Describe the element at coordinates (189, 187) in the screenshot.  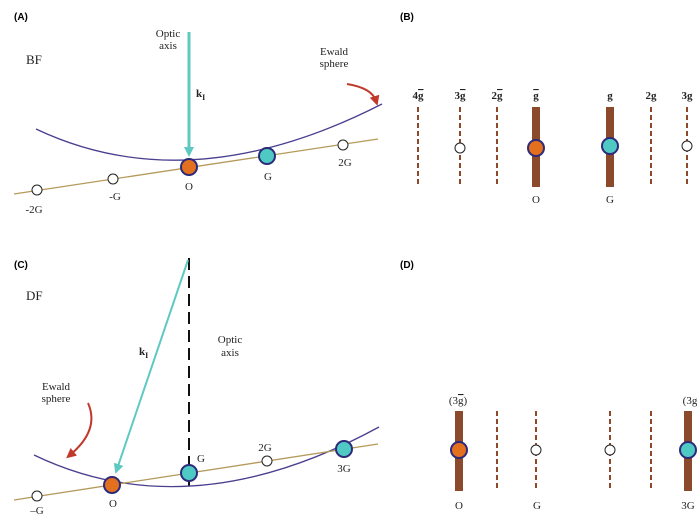
I see `panel-a-label-o: O` at that location.